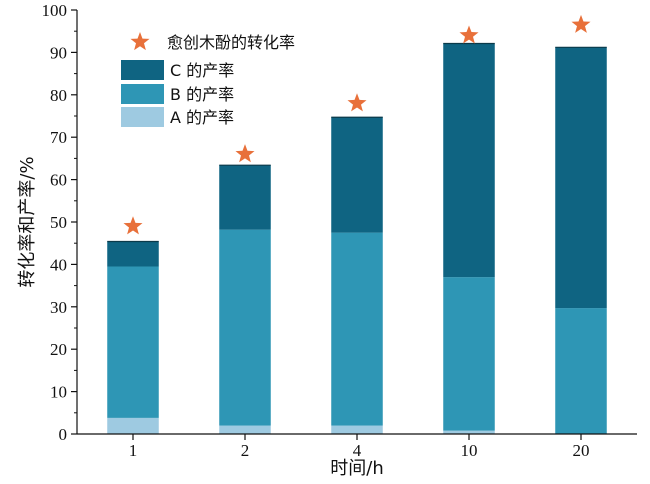 The width and height of the screenshot is (650, 484). I want to click on x-tick-label: 20, so click(581, 450).